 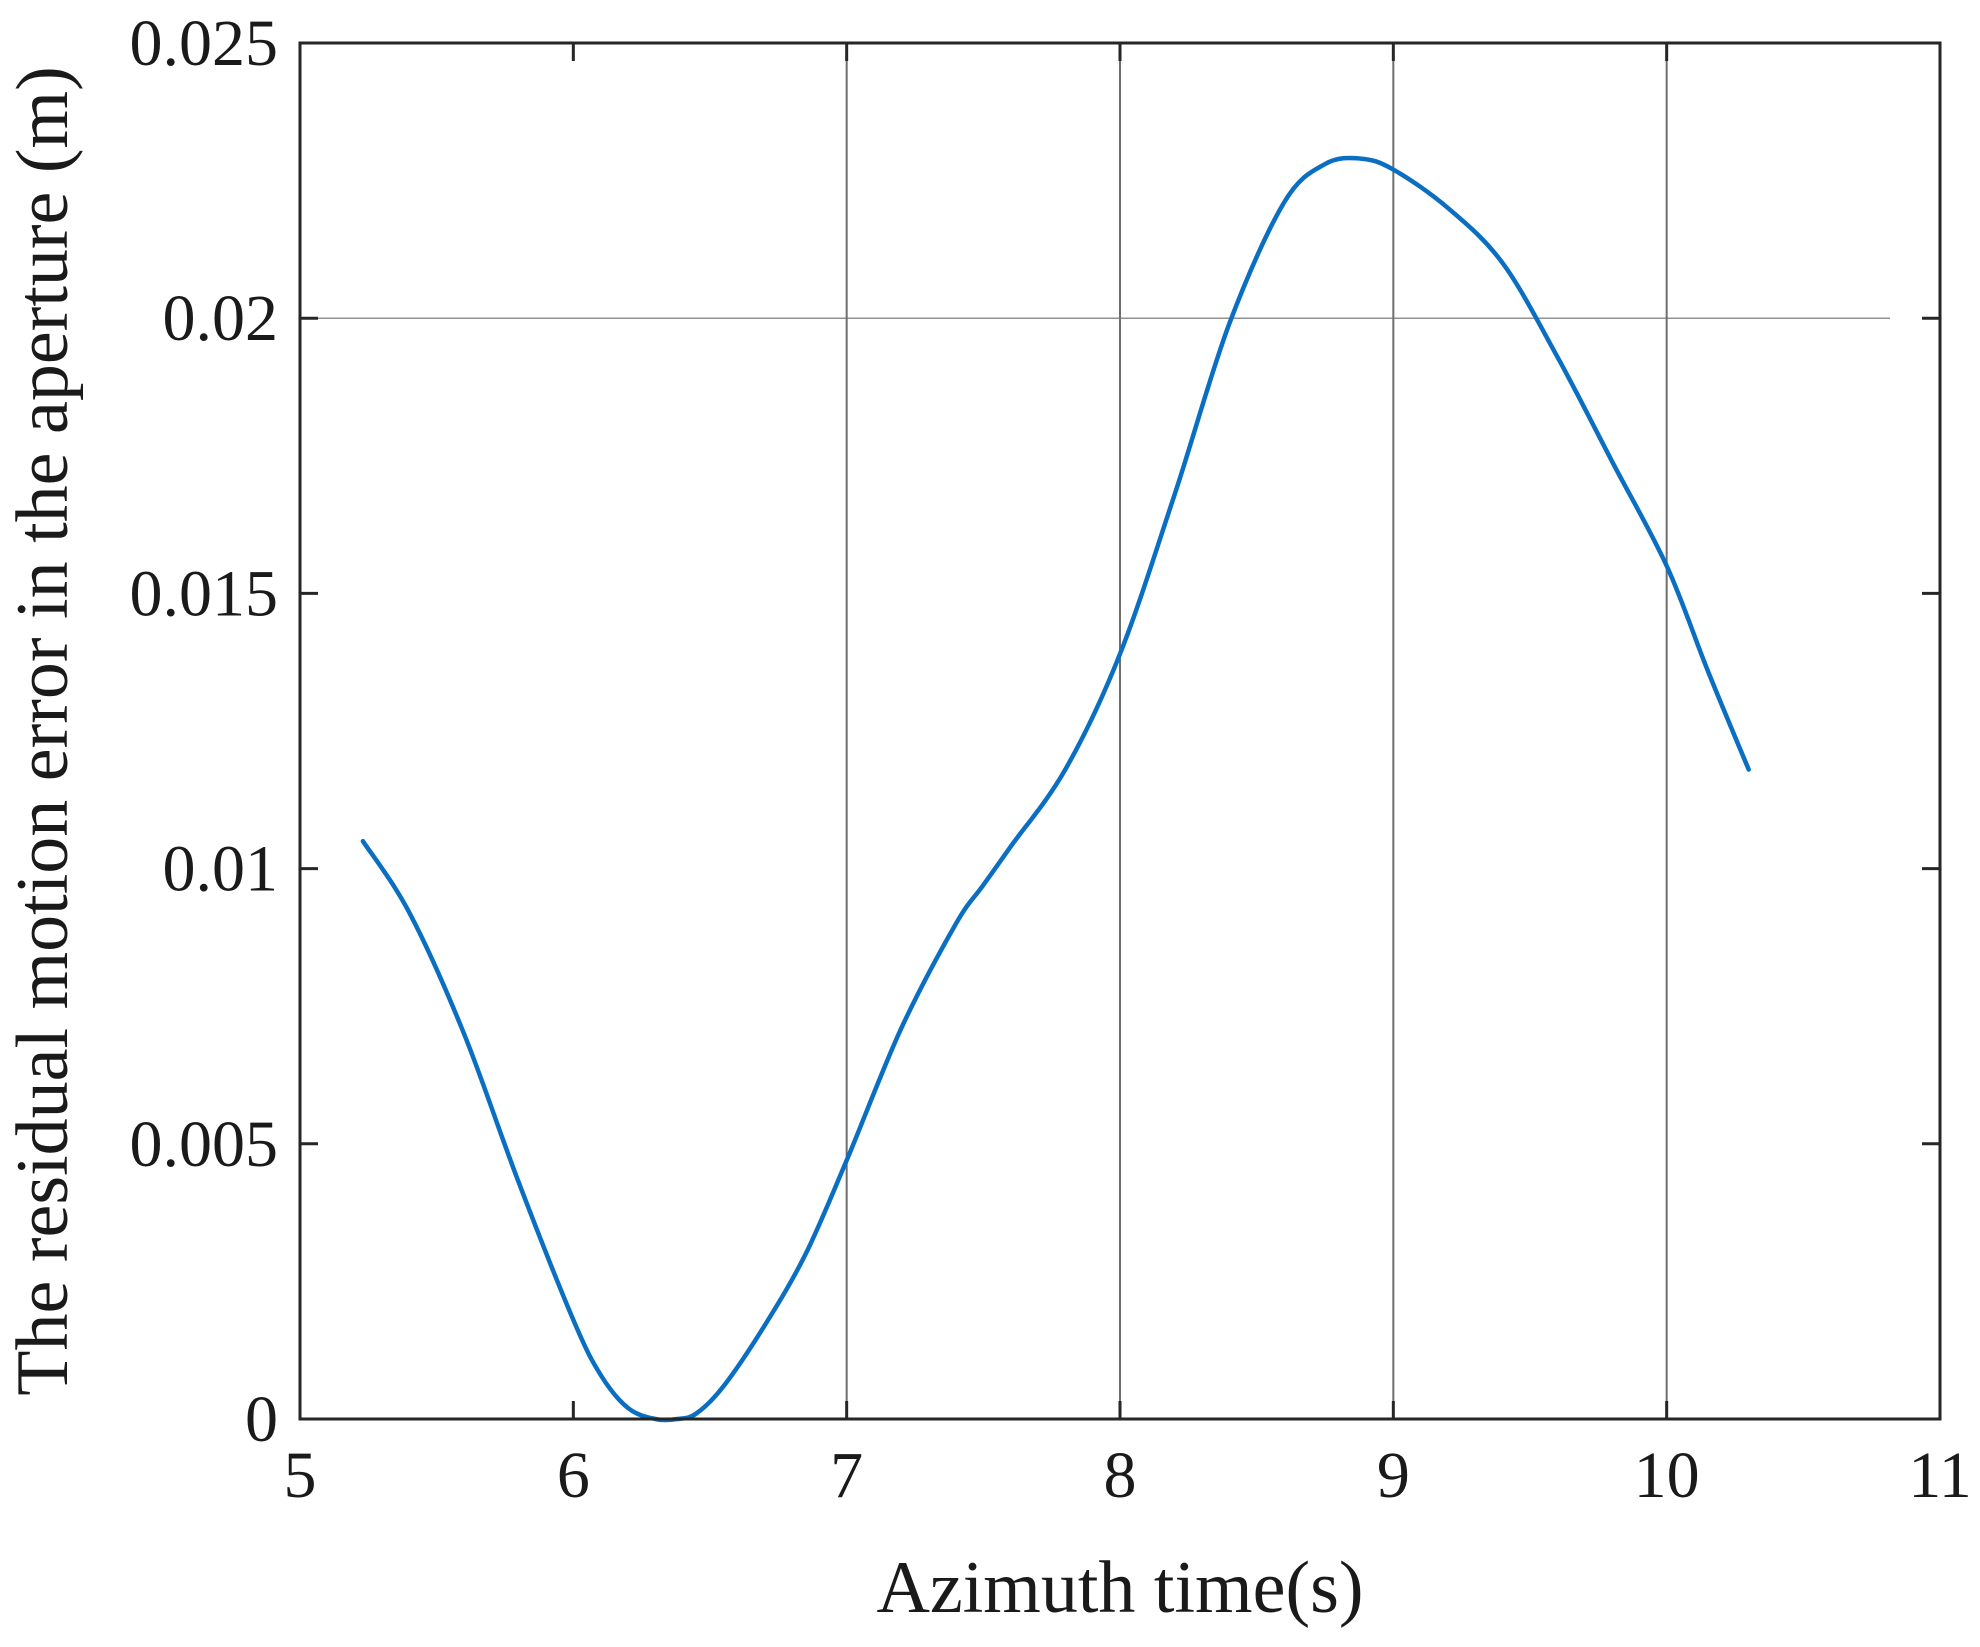 I want to click on y-tick-label: 0.01, so click(x=221, y=869).